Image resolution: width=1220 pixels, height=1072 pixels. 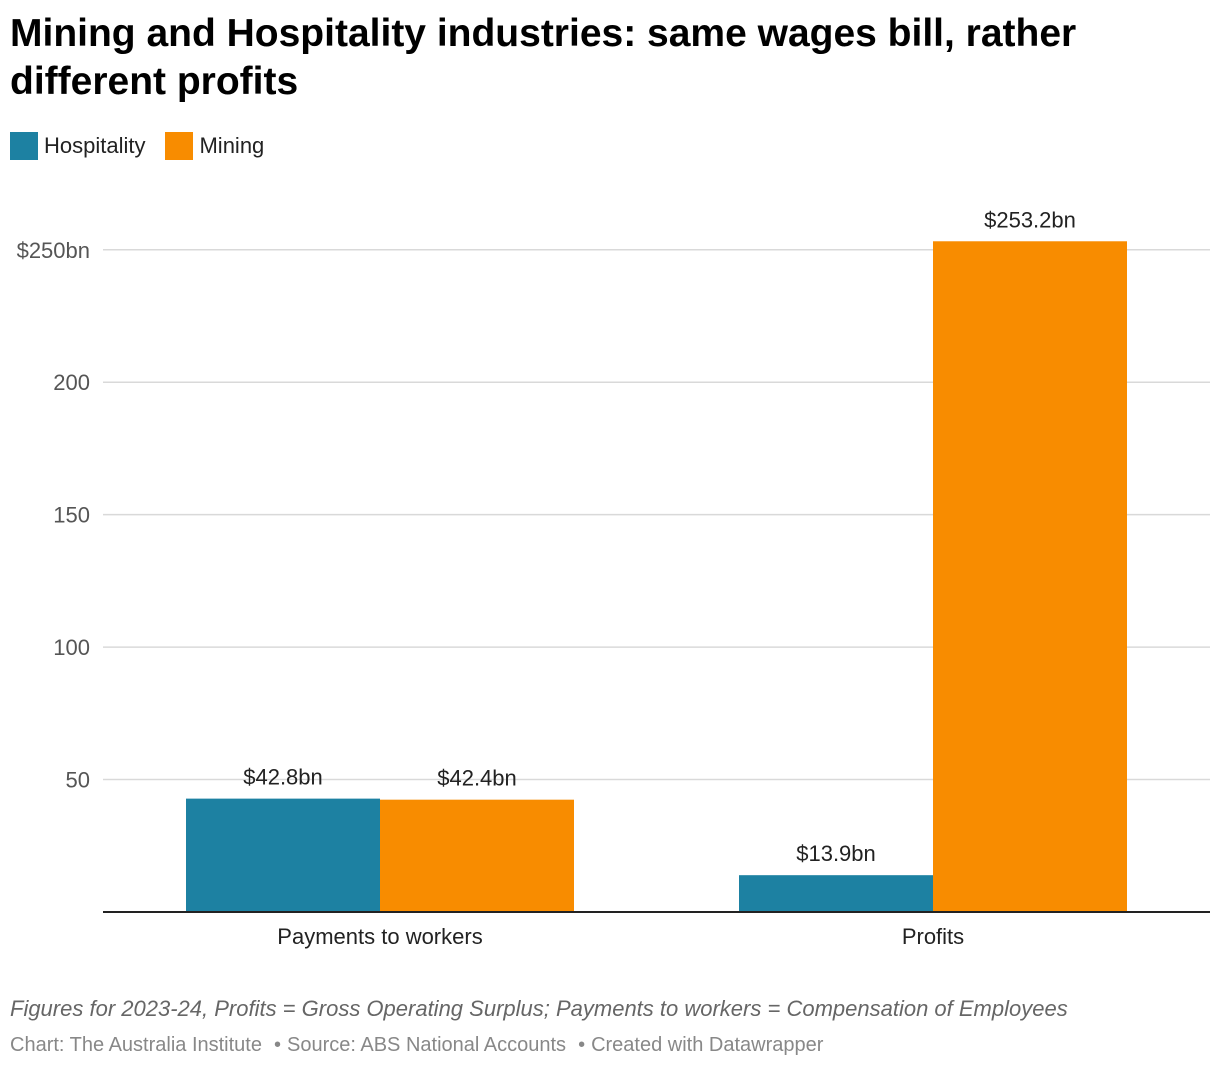 I want to click on bar-mining-profits, so click(x=1030, y=576).